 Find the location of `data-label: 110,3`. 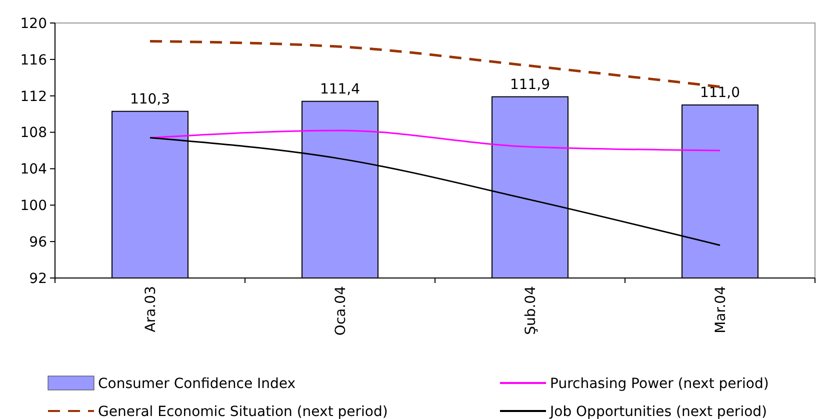

data-label: 110,3 is located at coordinates (150, 99).